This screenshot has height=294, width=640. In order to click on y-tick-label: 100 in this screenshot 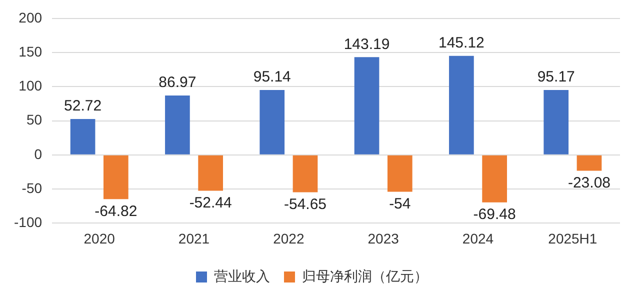, I will do `click(30, 86)`.